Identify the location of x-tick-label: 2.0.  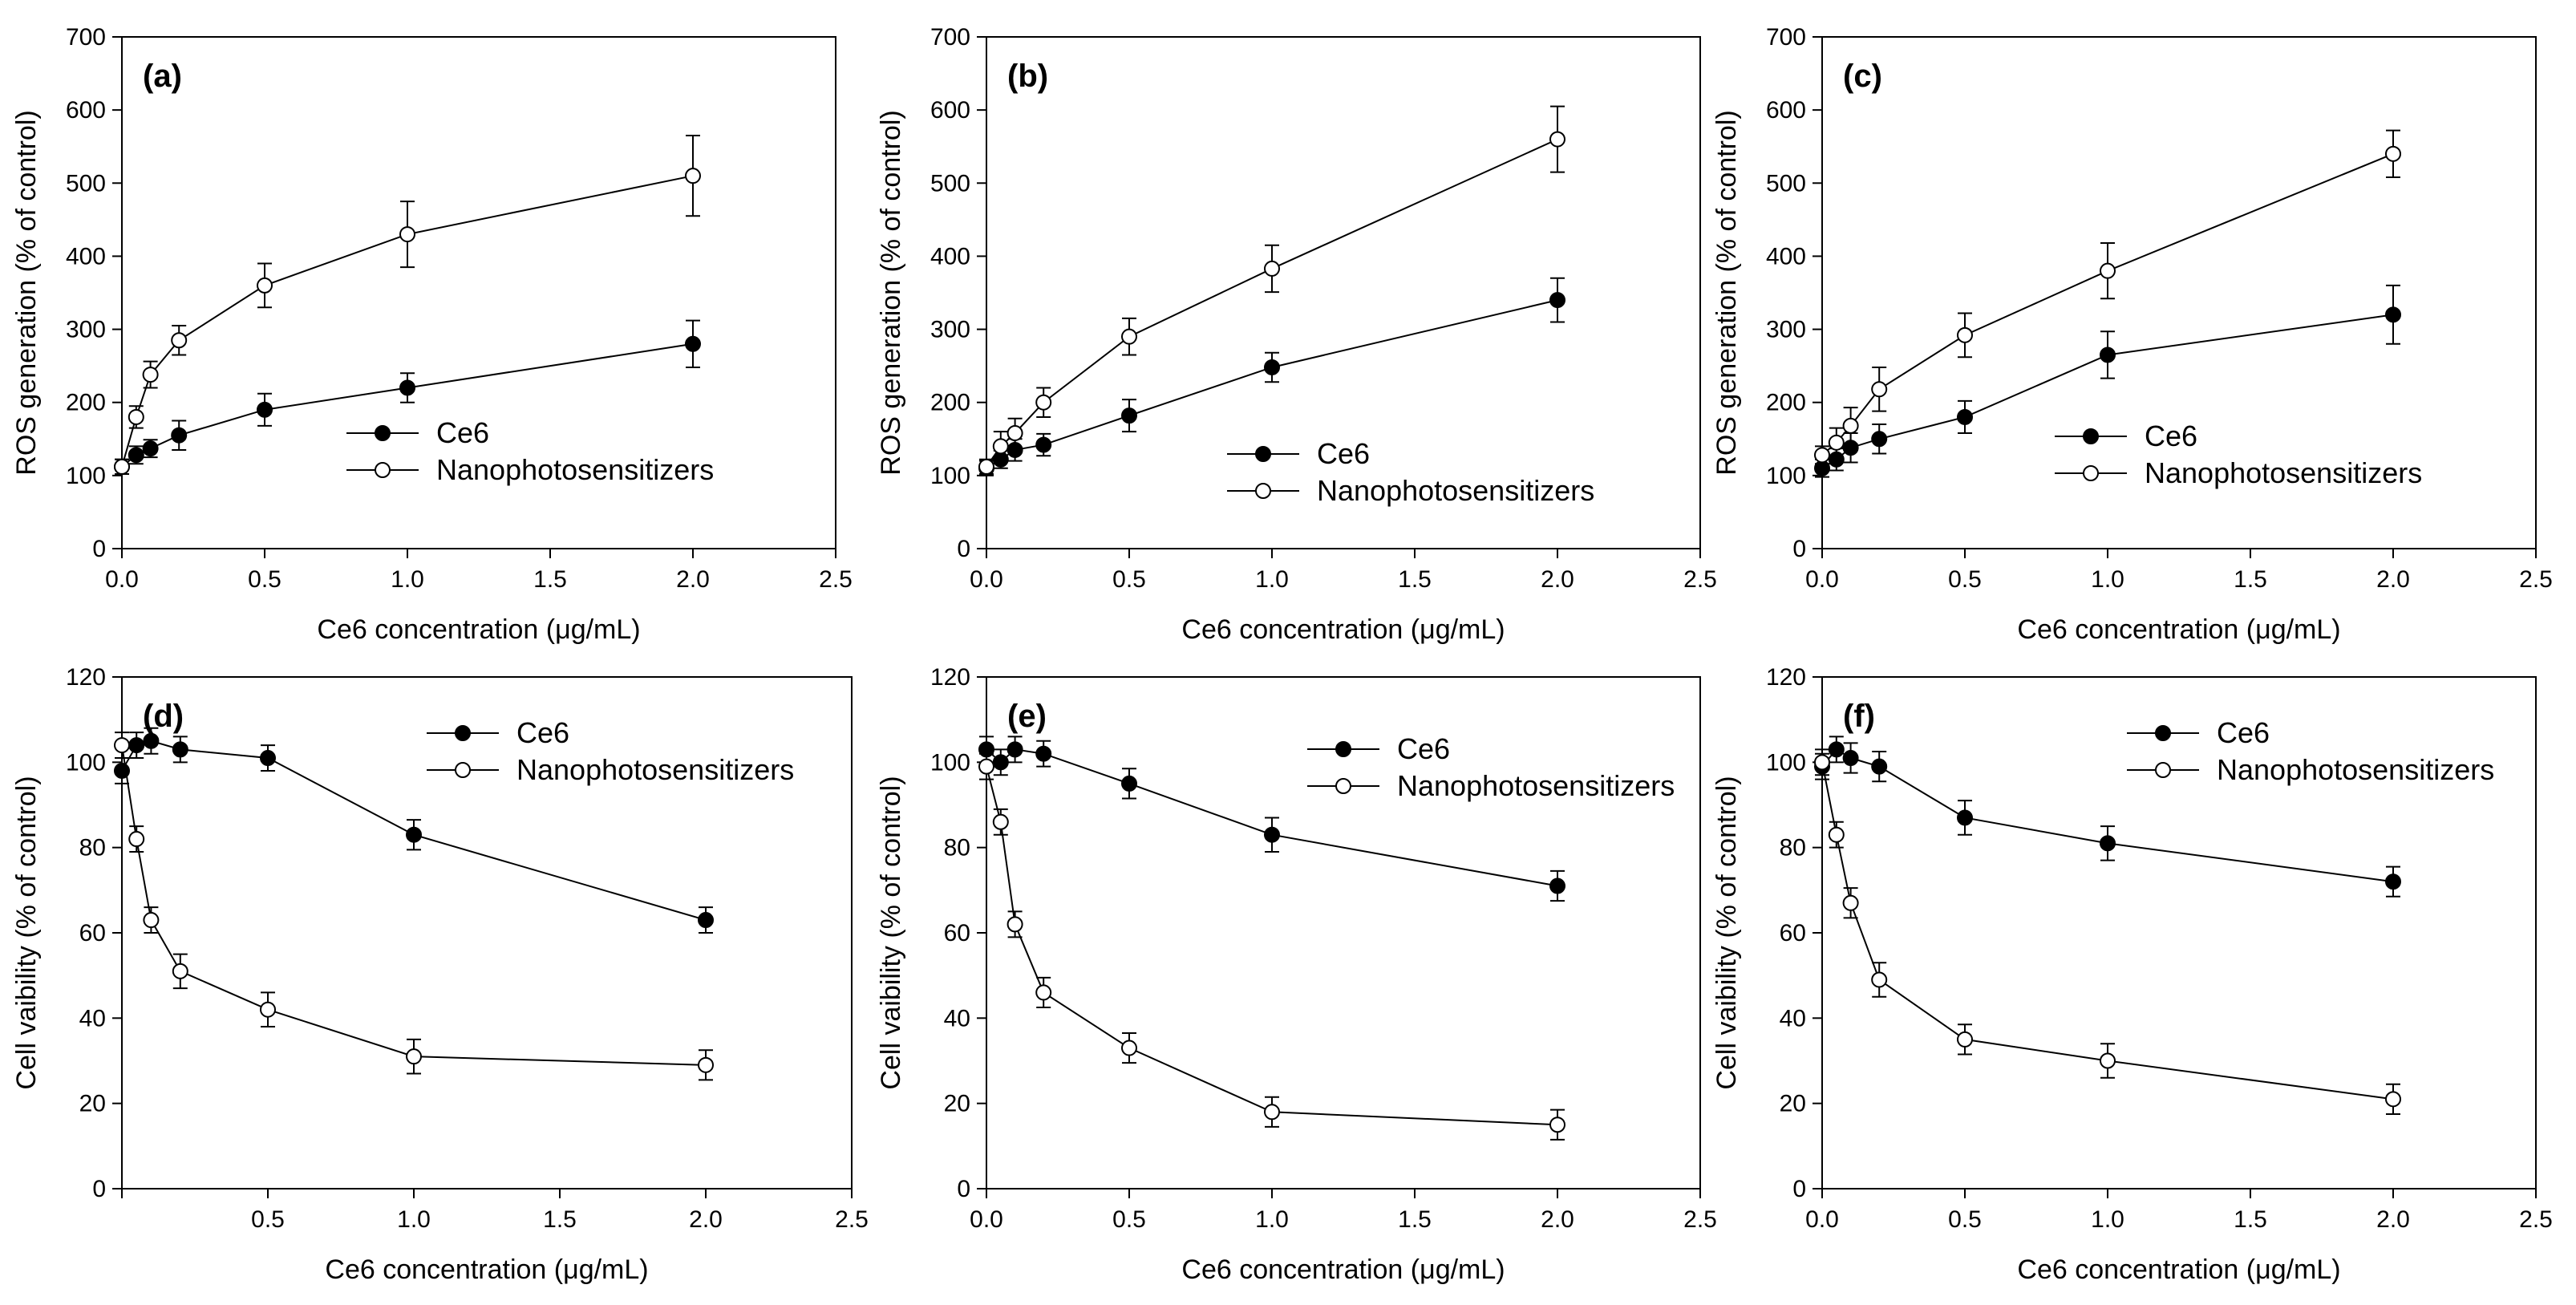
(2393, 1219).